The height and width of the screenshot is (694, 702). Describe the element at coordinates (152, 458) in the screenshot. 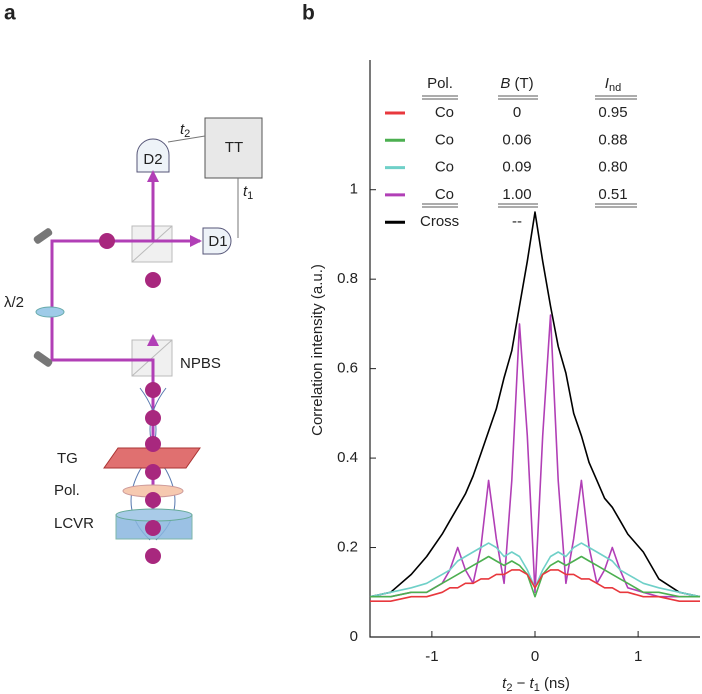

I see `grating` at that location.